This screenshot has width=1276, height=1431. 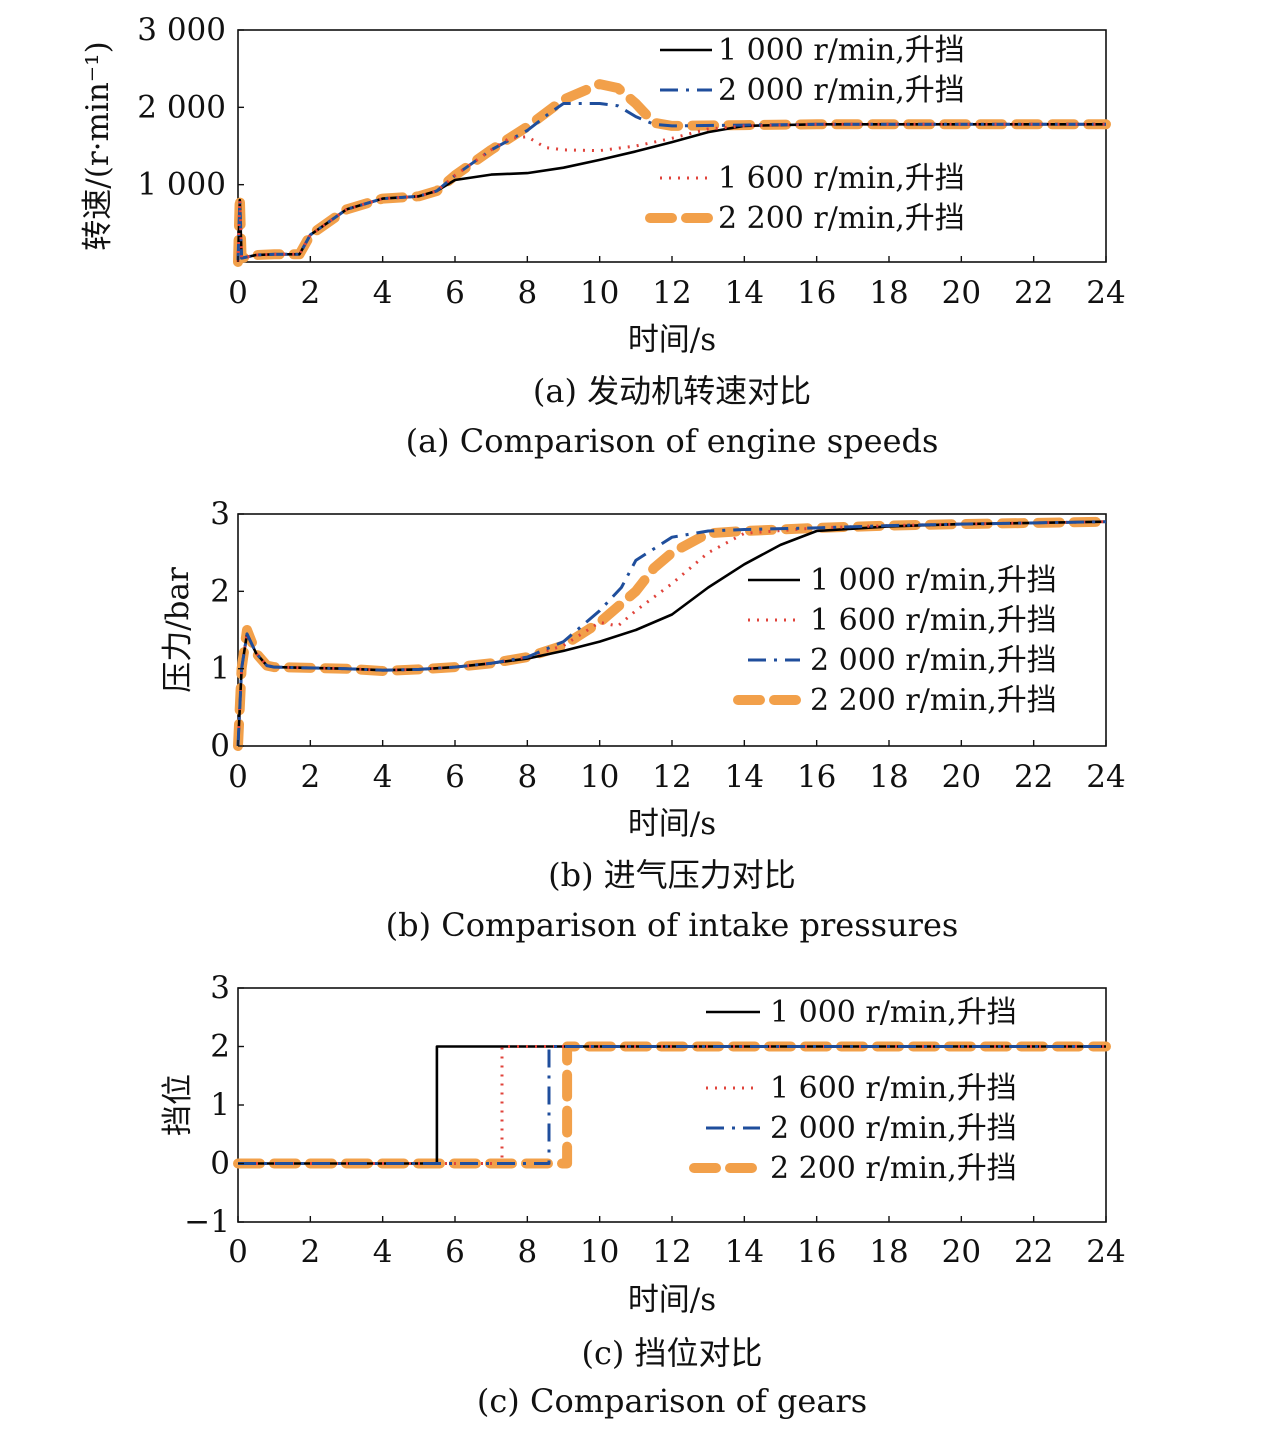 What do you see at coordinates (181, 185) in the screenshot?
I see `y-tick-label: 1 000` at bounding box center [181, 185].